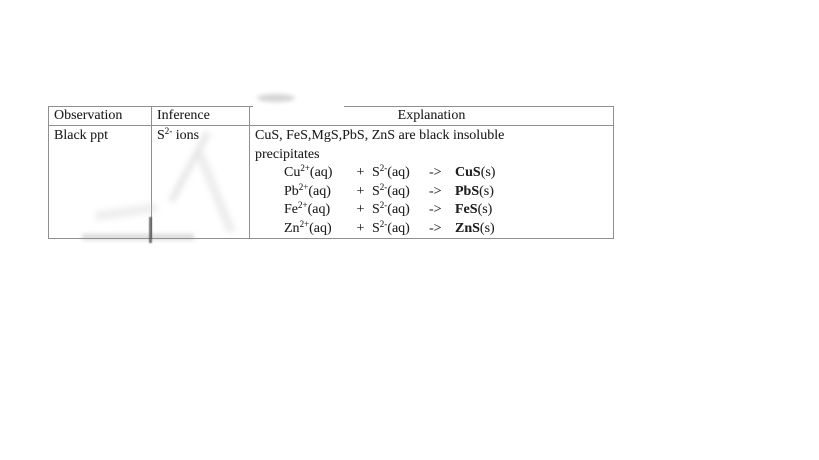  I want to click on product-formula: FeS, so click(466, 209).